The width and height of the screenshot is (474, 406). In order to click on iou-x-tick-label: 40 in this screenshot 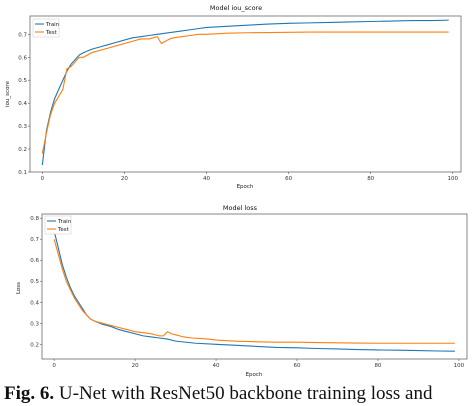, I will do `click(206, 179)`.